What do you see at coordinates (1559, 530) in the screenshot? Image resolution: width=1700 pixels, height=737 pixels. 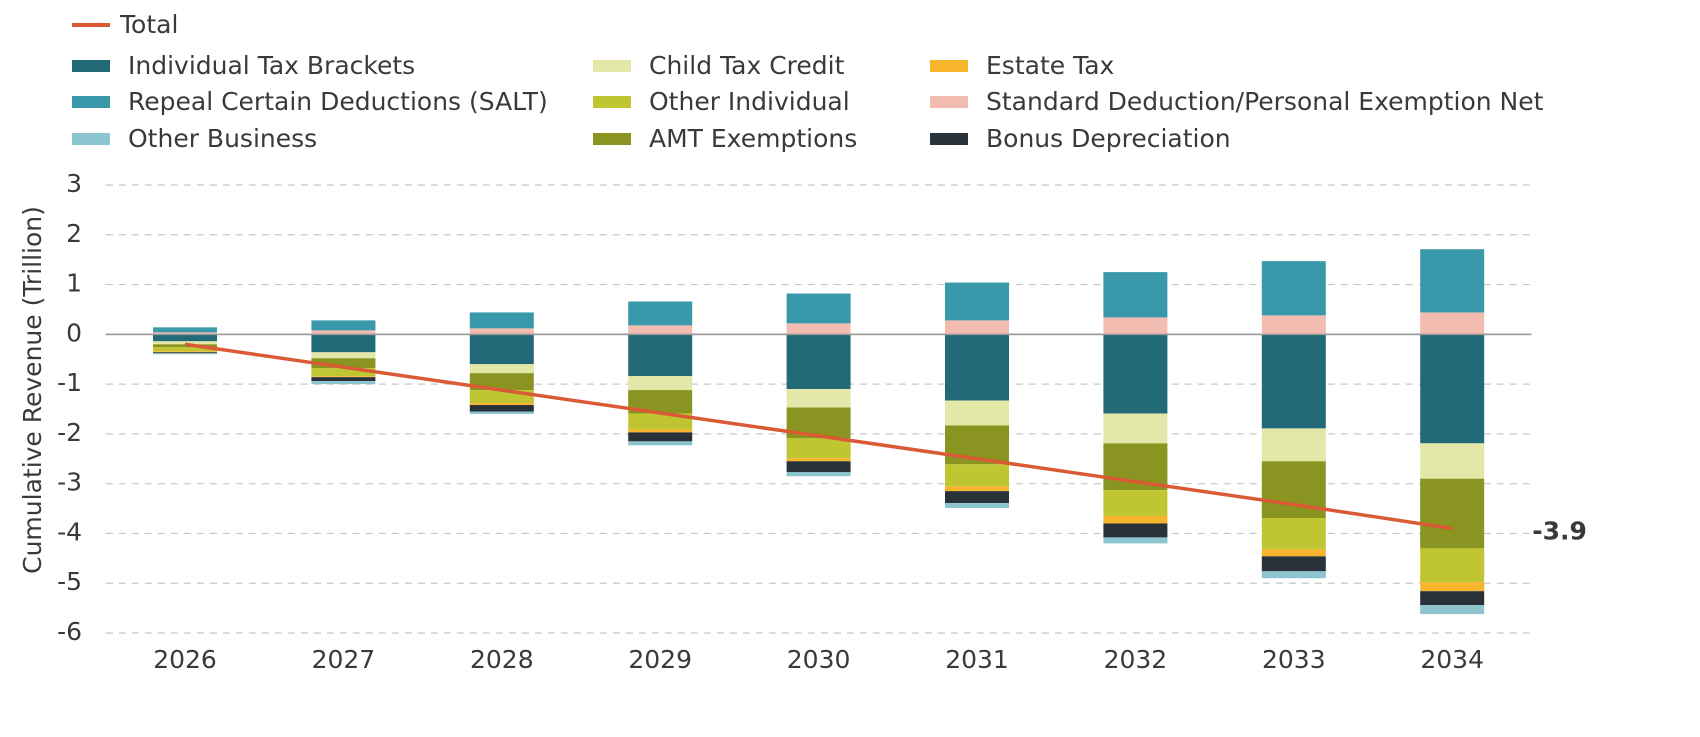 I see `data-label: -3.9` at bounding box center [1559, 530].